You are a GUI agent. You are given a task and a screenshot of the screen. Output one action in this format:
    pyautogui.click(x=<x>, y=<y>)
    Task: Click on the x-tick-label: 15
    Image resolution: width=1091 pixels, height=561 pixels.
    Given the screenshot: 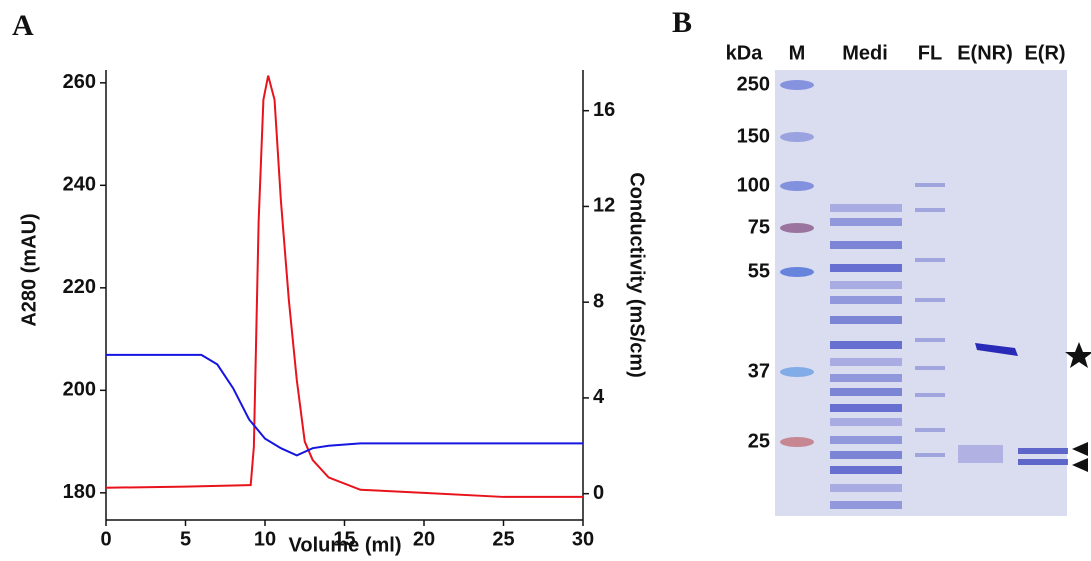 What is the action you would take?
    pyautogui.click(x=344, y=539)
    